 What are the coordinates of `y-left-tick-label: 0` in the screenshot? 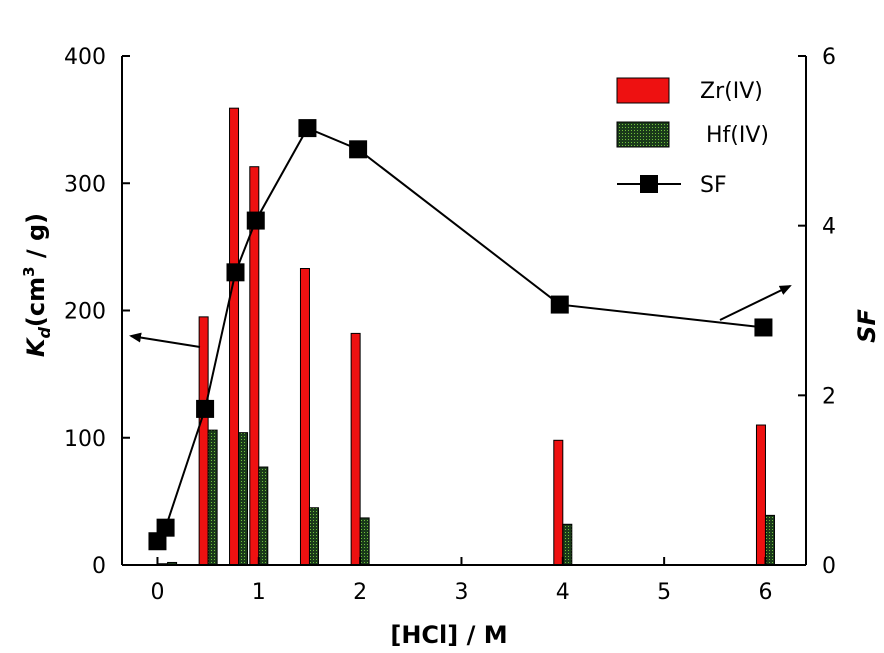 It's located at (99, 566).